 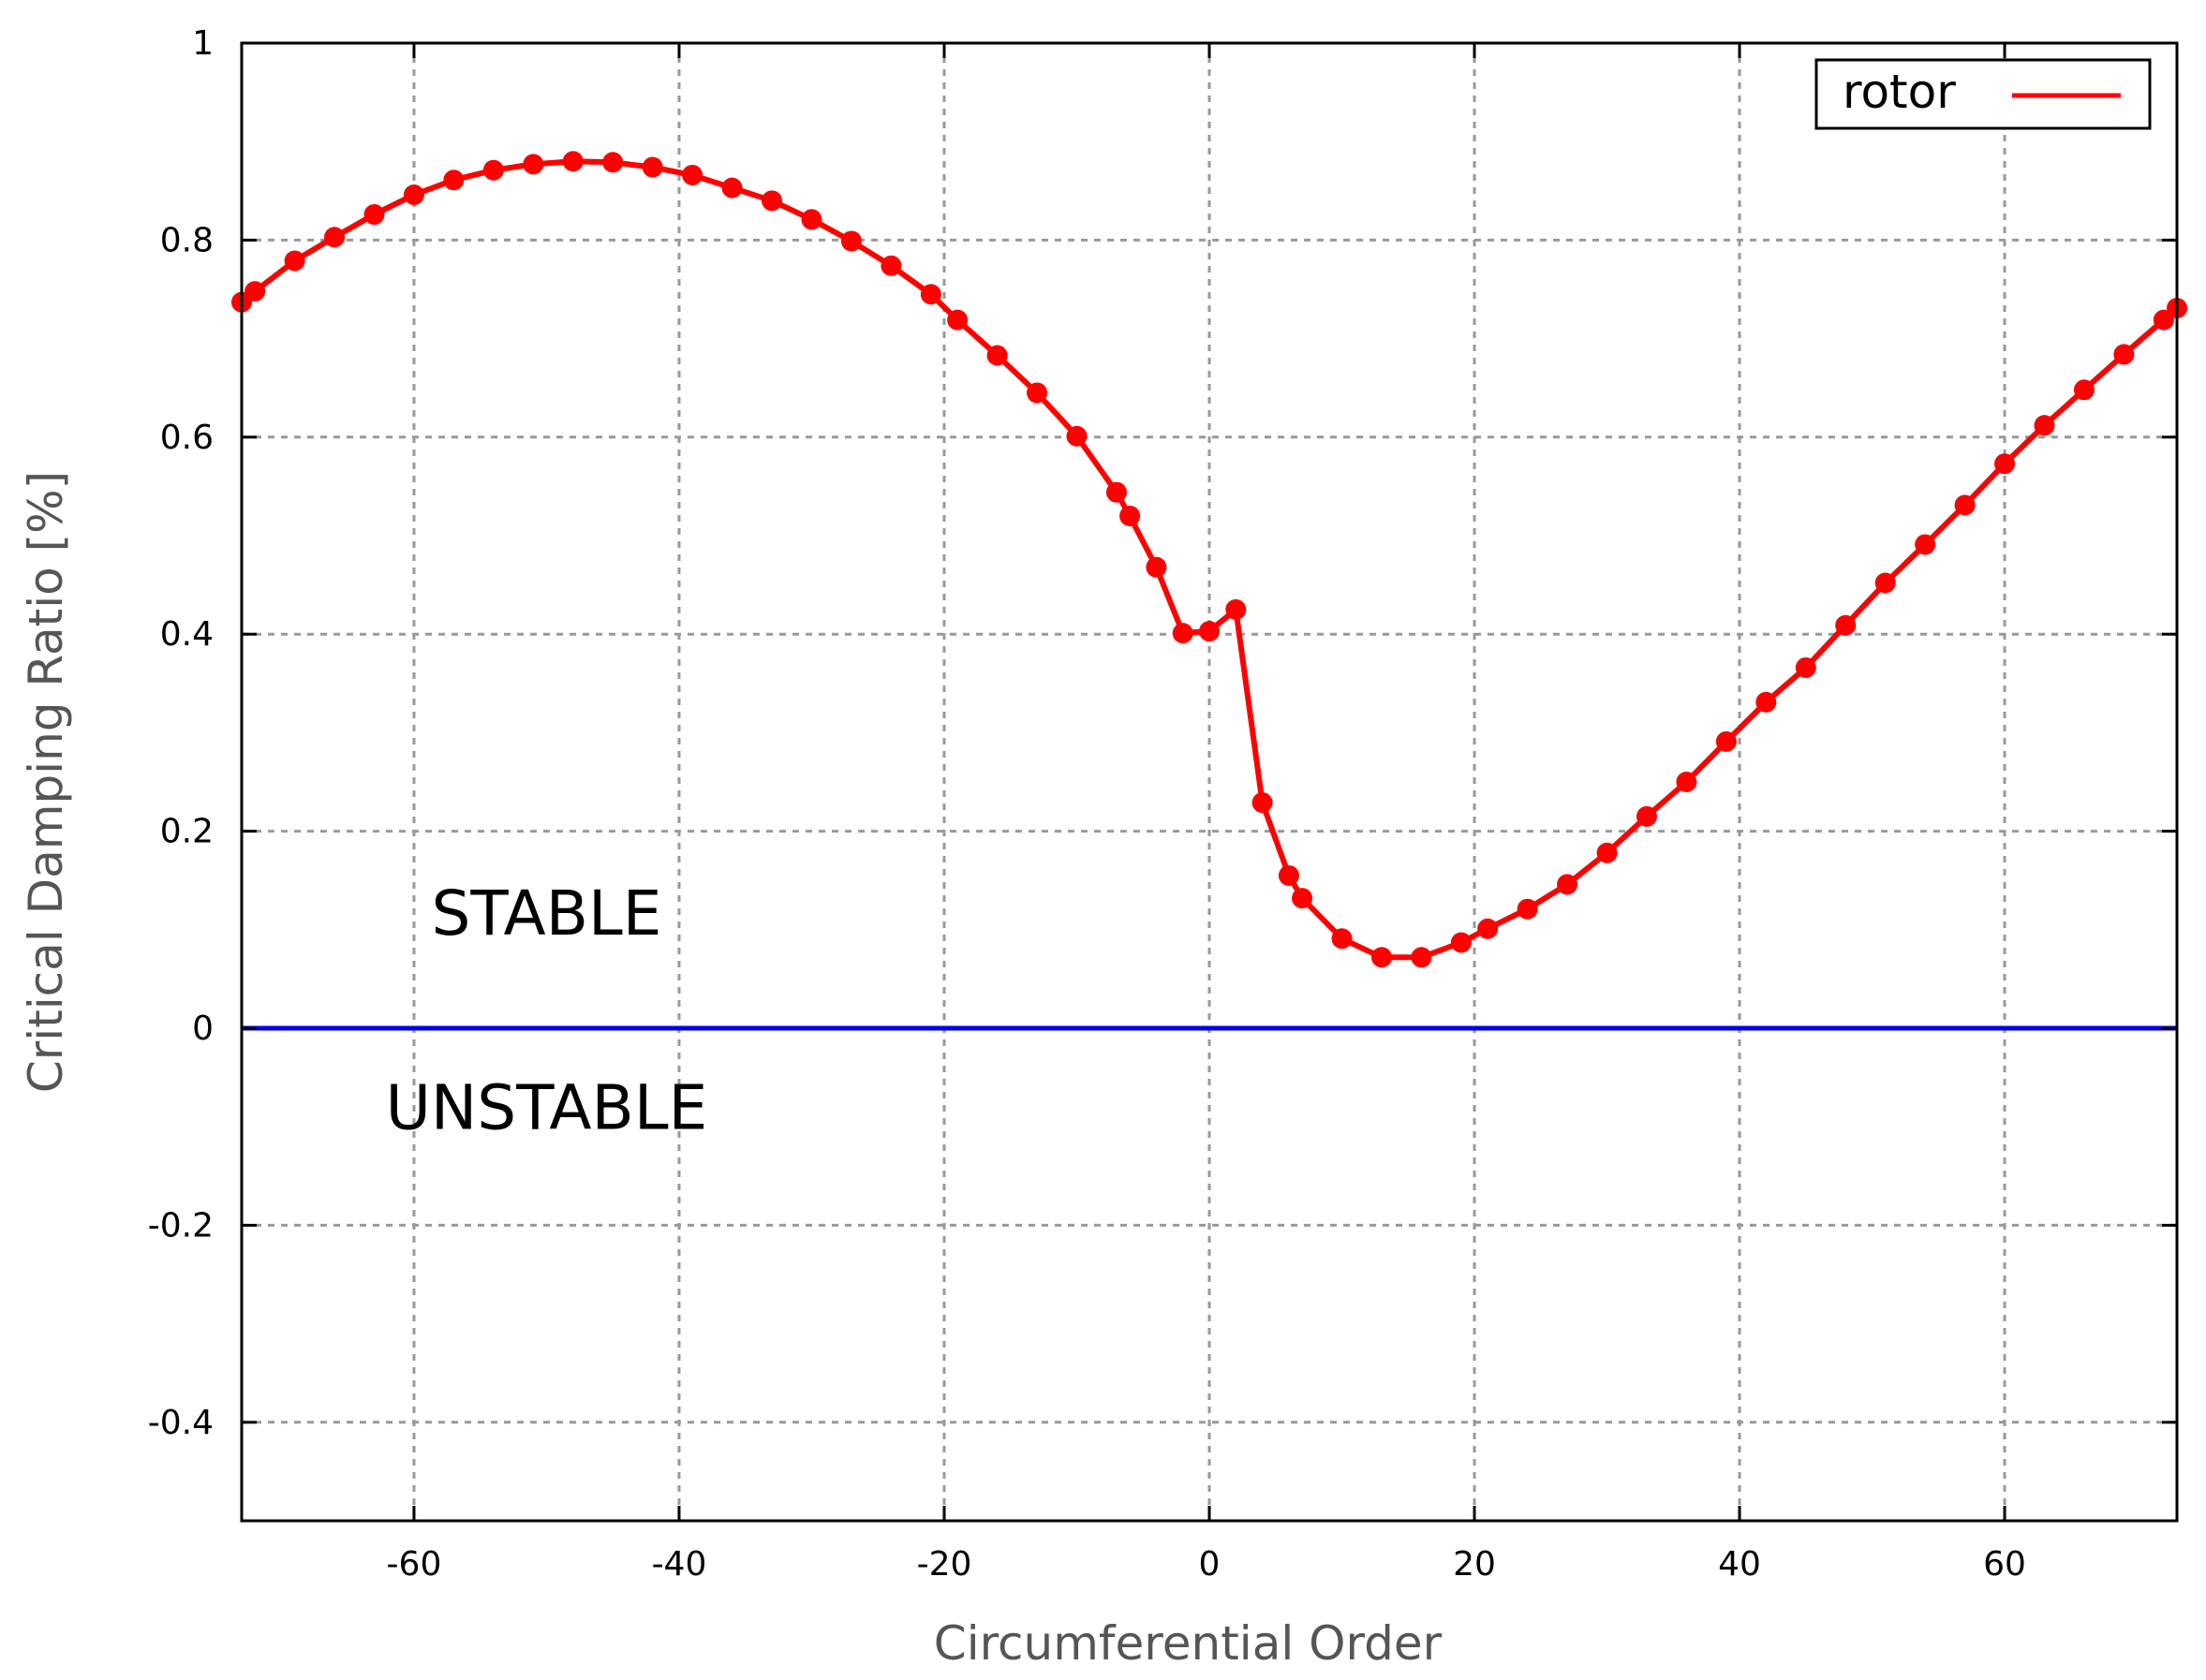 What do you see at coordinates (1188, 1643) in the screenshot?
I see `x-axis-title: Circumferential Order` at bounding box center [1188, 1643].